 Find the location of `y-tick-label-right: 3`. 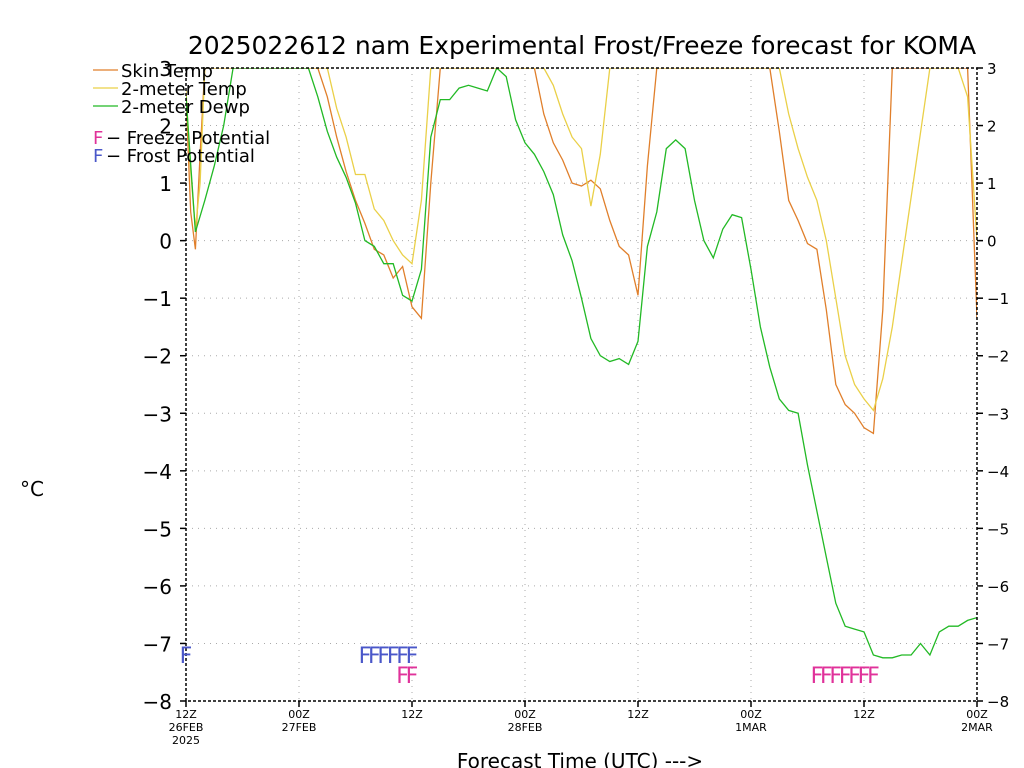

y-tick-label-right: 3 is located at coordinates (992, 69).